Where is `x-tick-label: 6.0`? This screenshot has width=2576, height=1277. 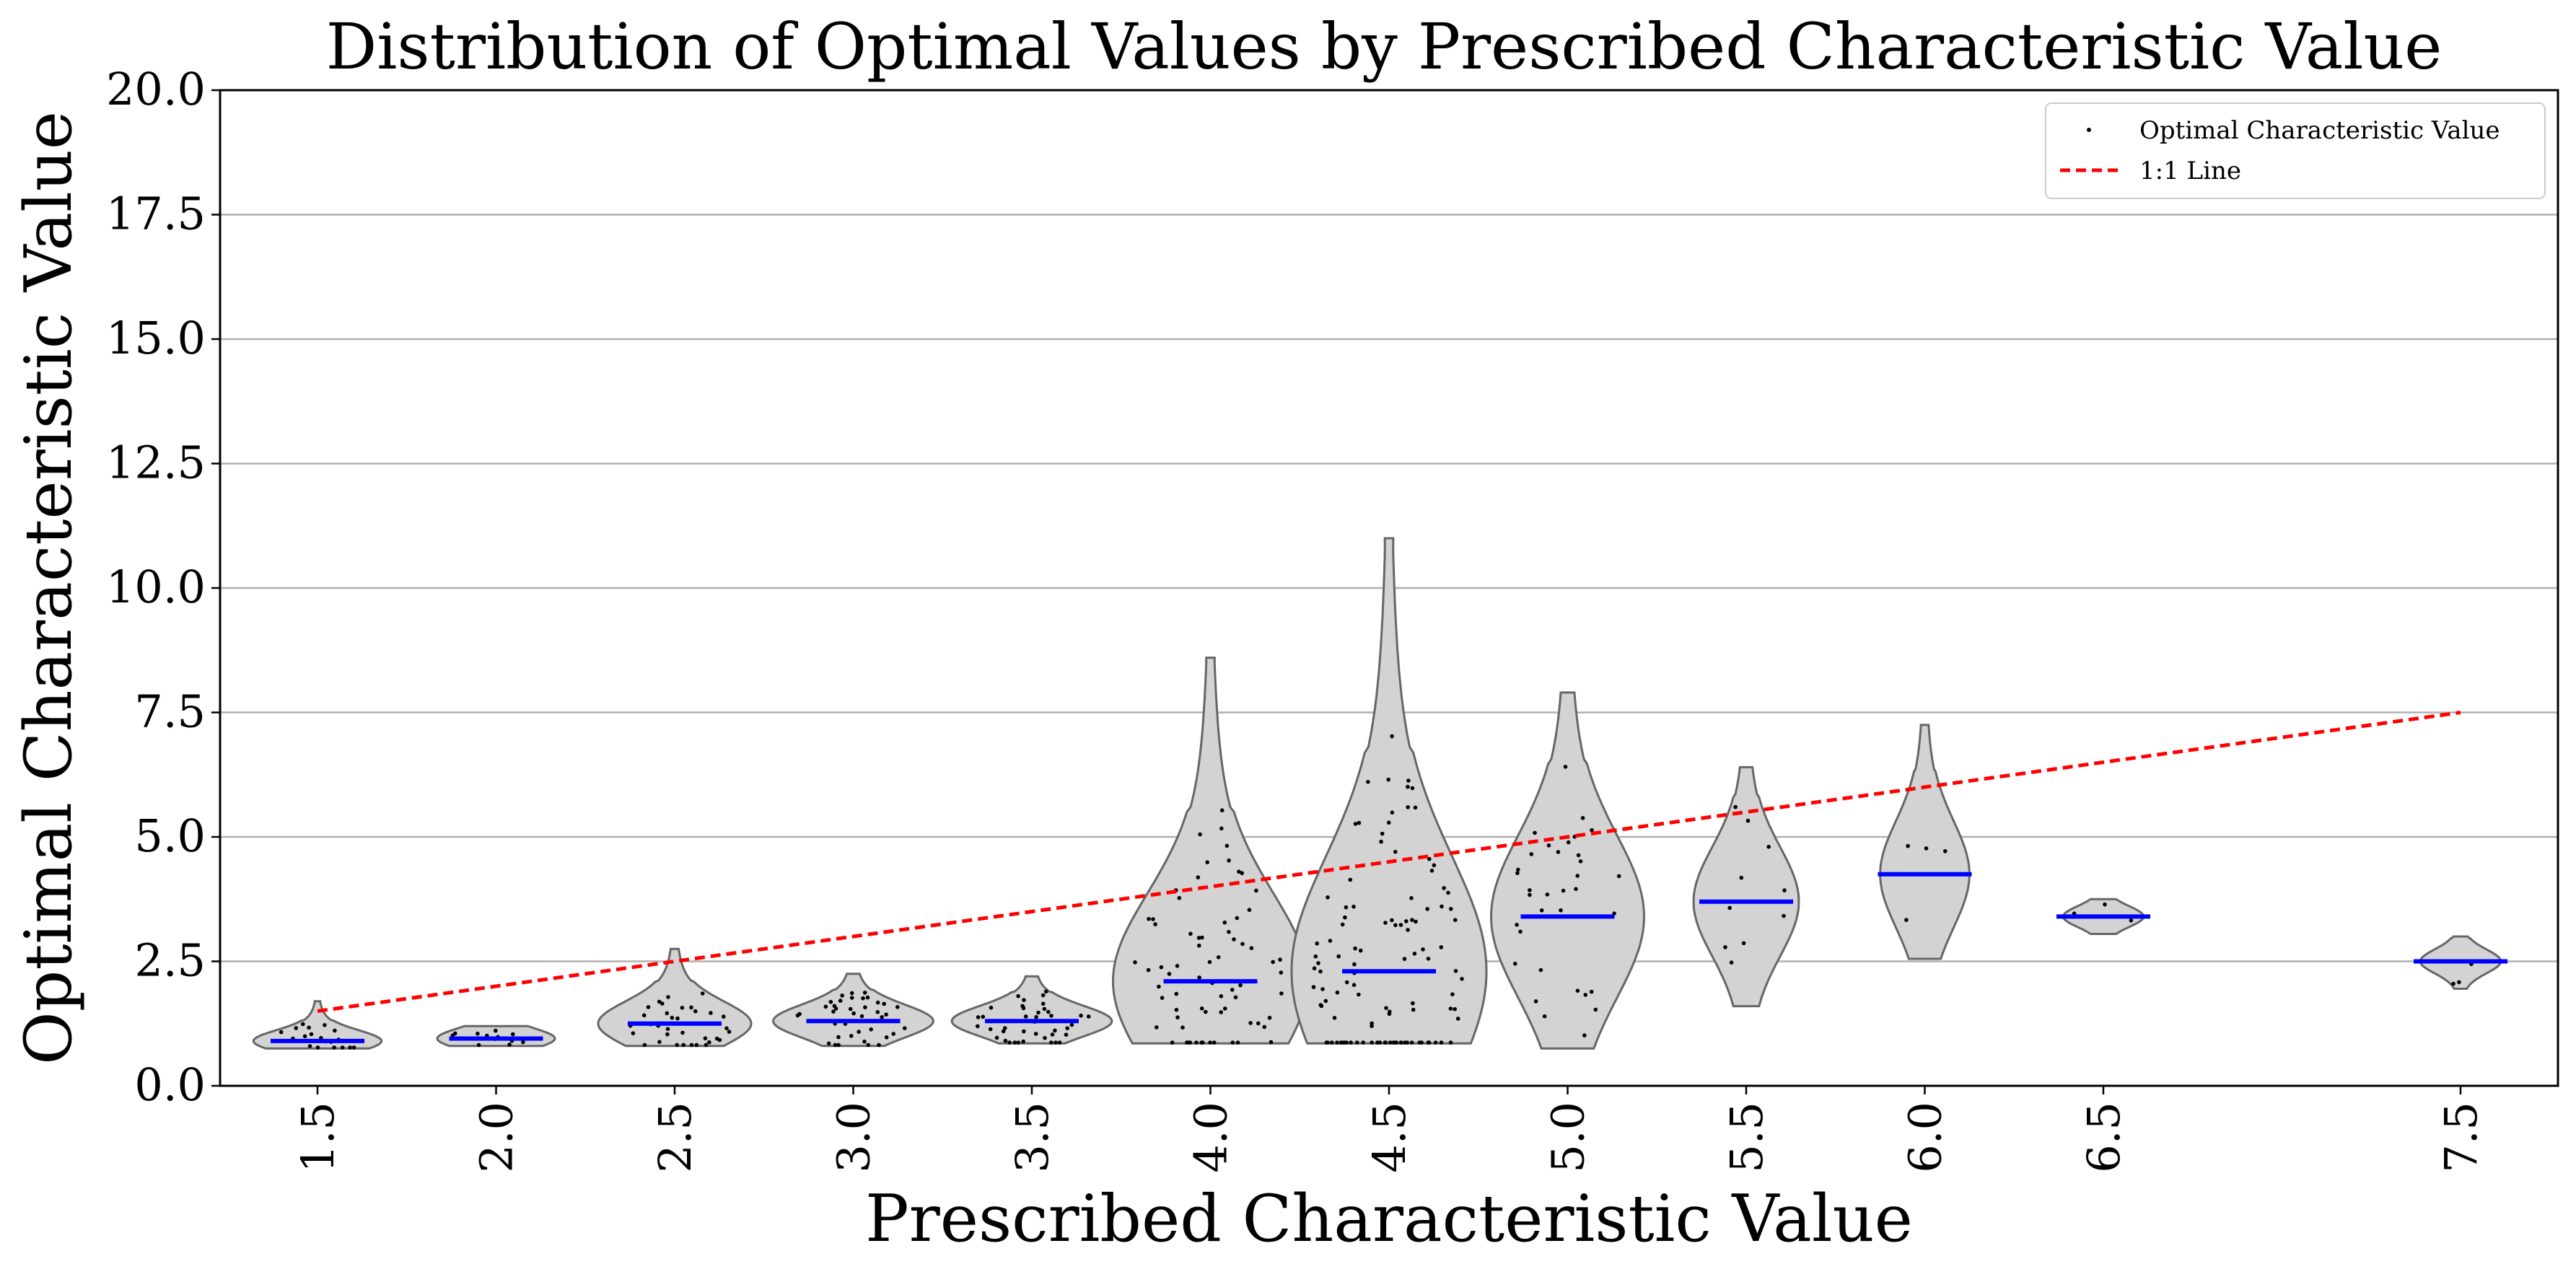
x-tick-label: 6.0 is located at coordinates (1925, 1138).